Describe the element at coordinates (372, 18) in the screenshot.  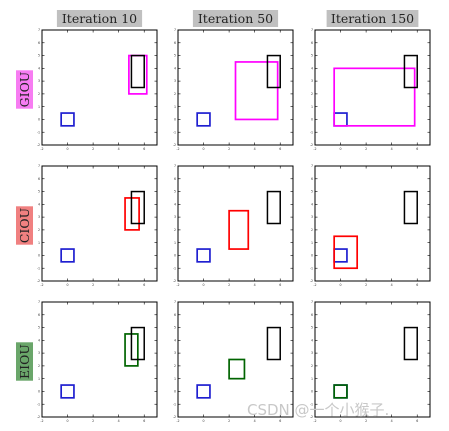
I see `column-title: Iteration 150` at that location.